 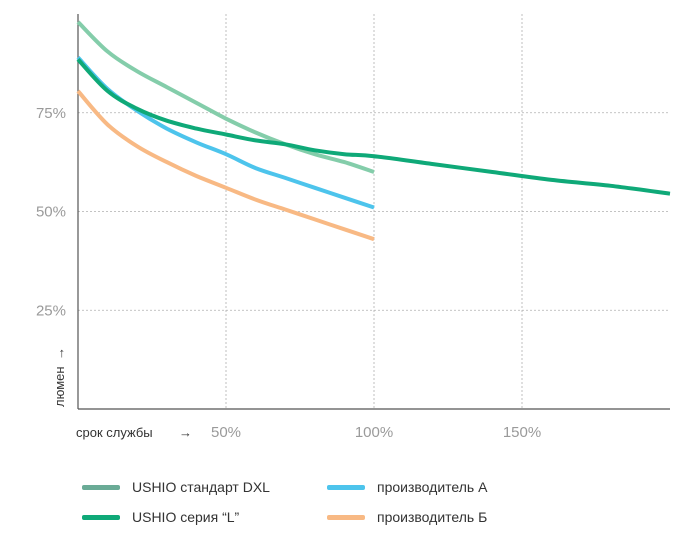 I want to click on legend-item-manufacturer-a: производитель А, so click(x=457, y=487).